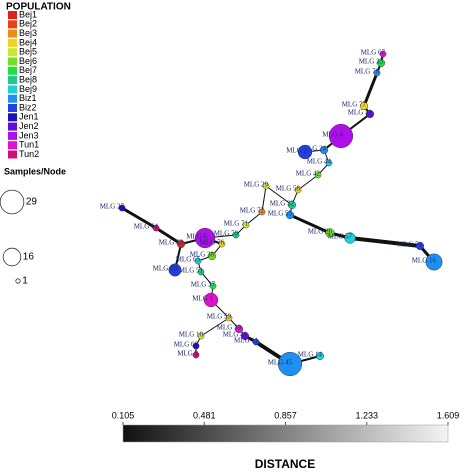 This screenshot has width=474, height=472. I want to click on node-label: MLG 26, so click(320, 232).